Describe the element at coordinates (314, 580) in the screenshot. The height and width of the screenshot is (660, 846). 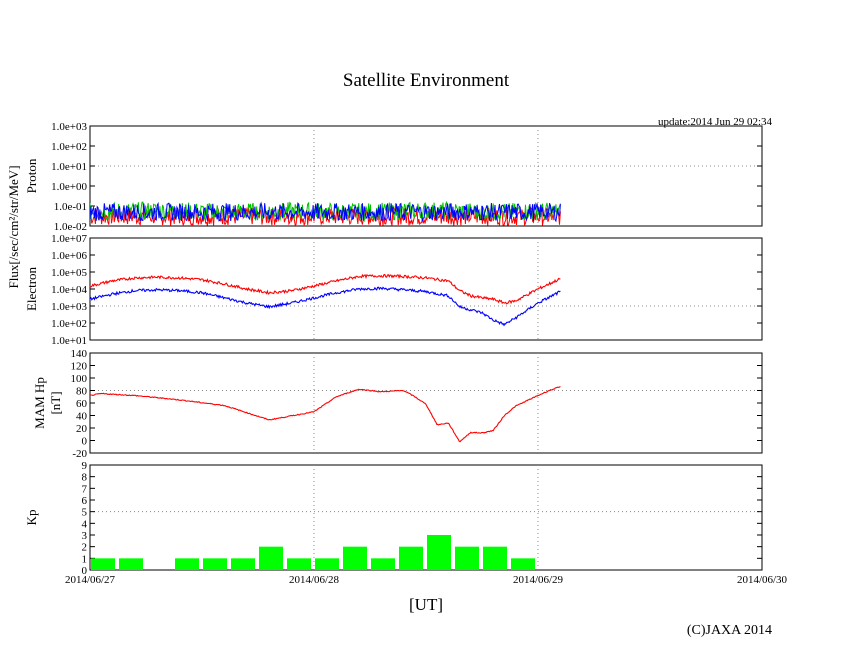
I see `xtick-label-1: 2014/06/28` at that location.